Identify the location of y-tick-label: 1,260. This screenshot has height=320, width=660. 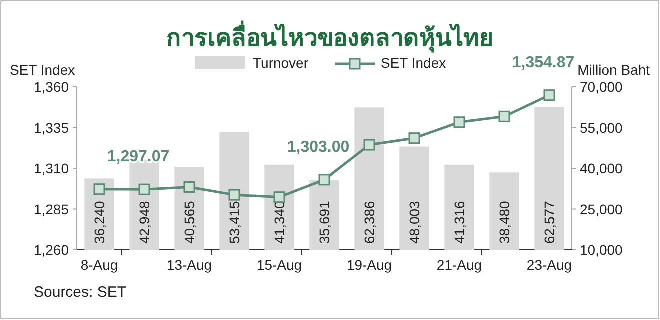
(52, 250).